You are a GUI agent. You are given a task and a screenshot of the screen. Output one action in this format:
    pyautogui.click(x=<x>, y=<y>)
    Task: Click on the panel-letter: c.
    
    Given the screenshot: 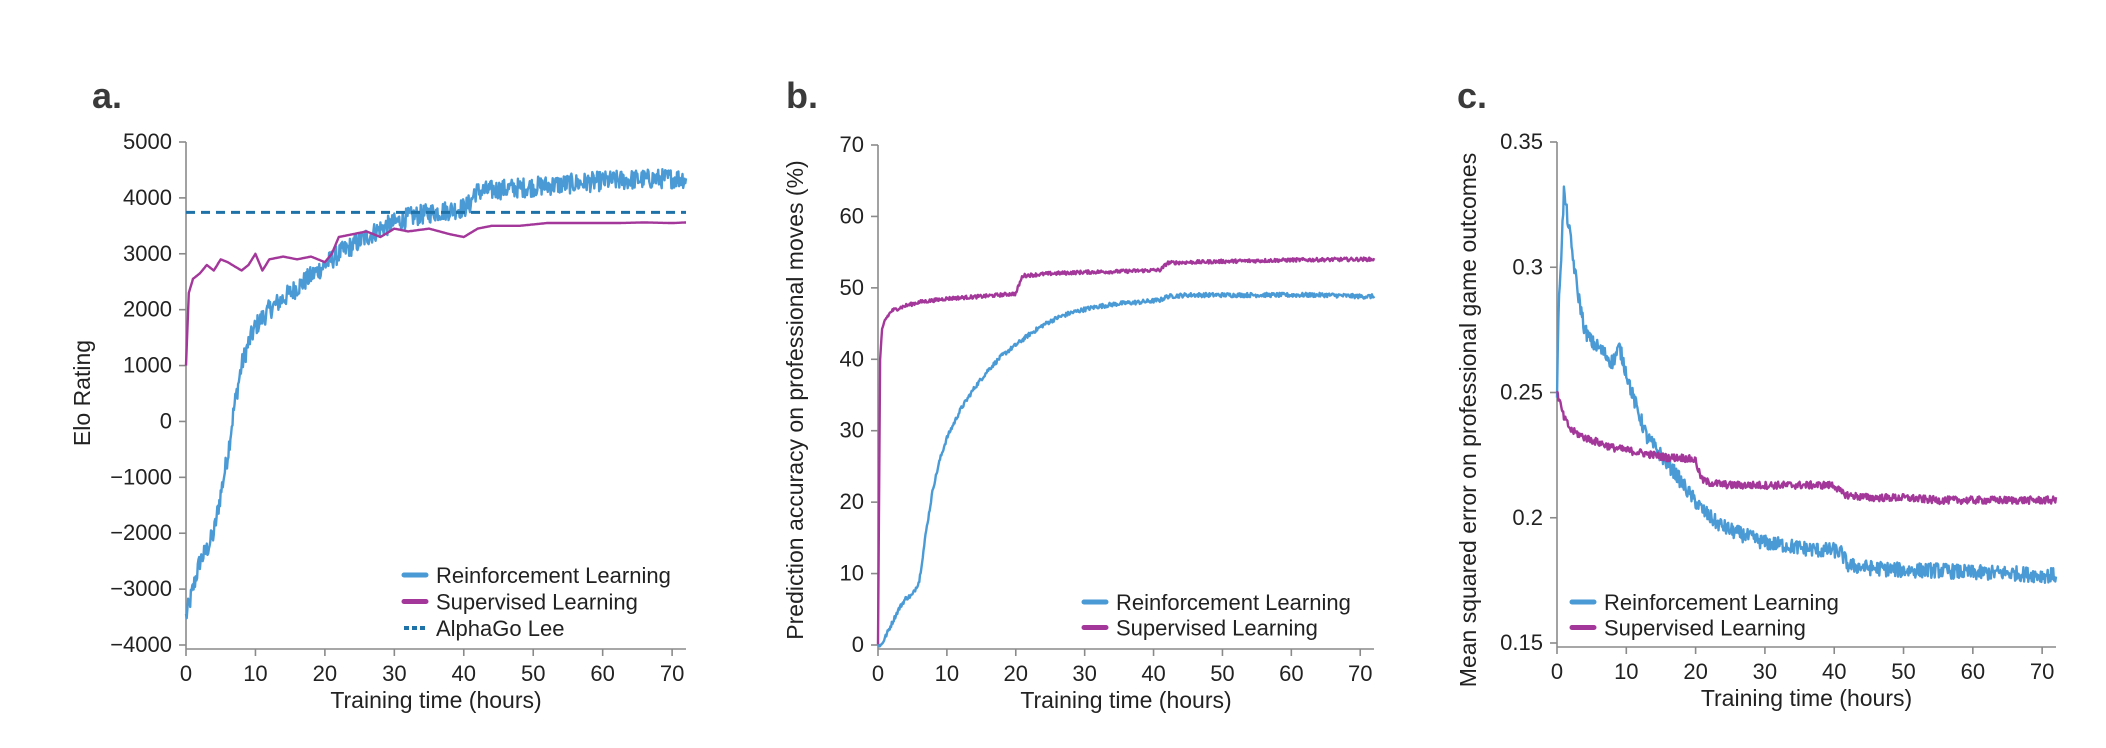 What is the action you would take?
    pyautogui.click(x=1472, y=95)
    